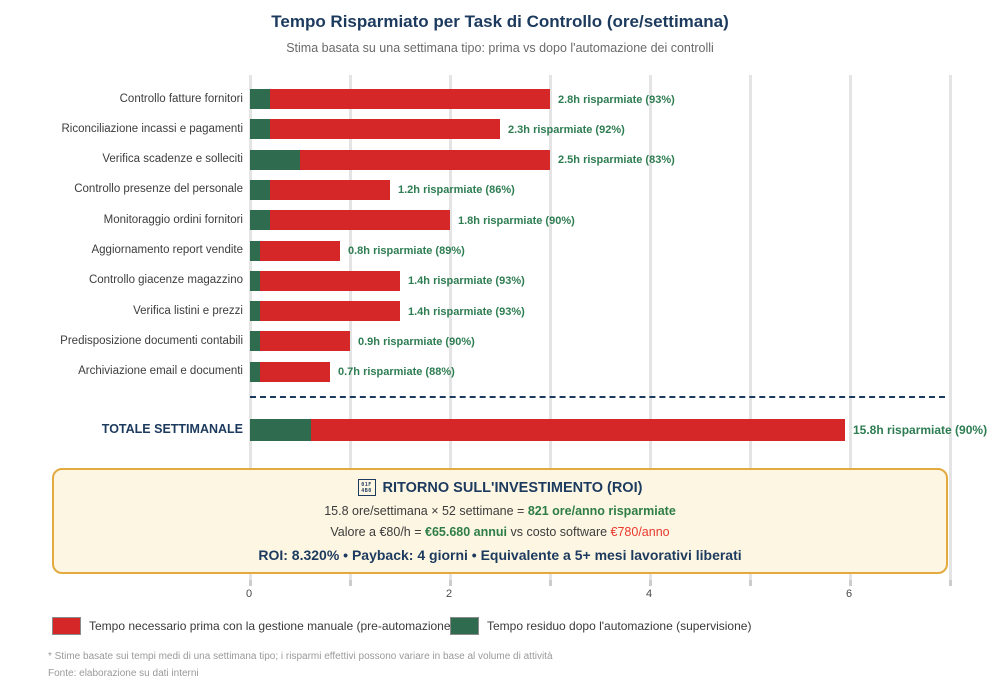 The height and width of the screenshot is (700, 1000). What do you see at coordinates (426, 510) in the screenshot?
I see `roi-hours-pre: 15.8 ore/settimana × 52 settimane =` at bounding box center [426, 510].